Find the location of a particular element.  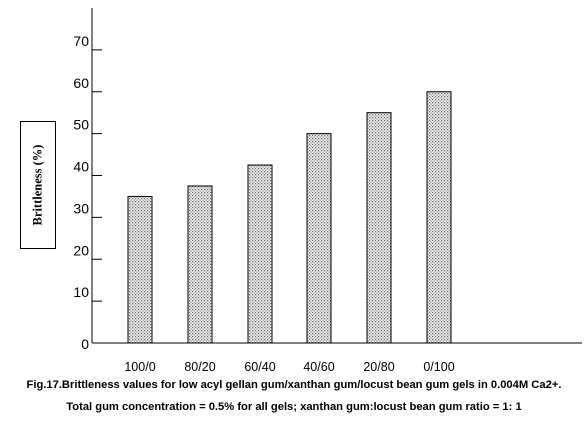

x-category-label: 40/60 is located at coordinates (318, 367).